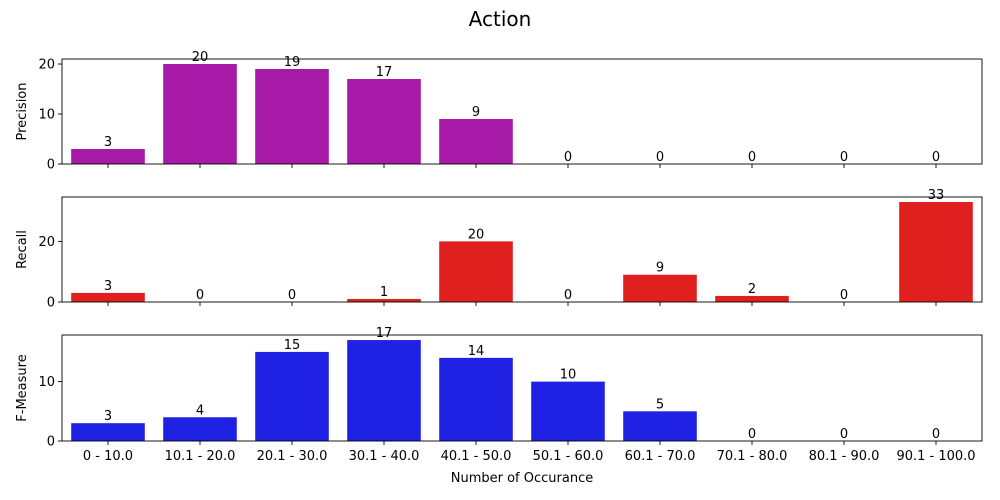  Describe the element at coordinates (935, 456) in the screenshot. I see `x-tick-label: 90.1 - 100.0` at that location.